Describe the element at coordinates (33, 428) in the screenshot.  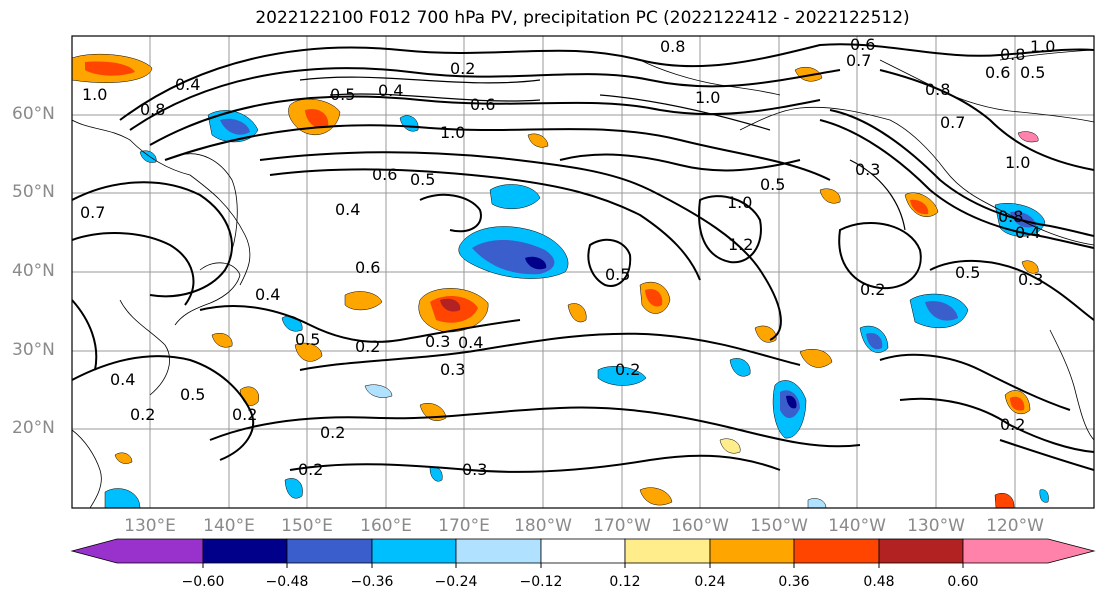
I see `lat-label: 20°N` at that location.